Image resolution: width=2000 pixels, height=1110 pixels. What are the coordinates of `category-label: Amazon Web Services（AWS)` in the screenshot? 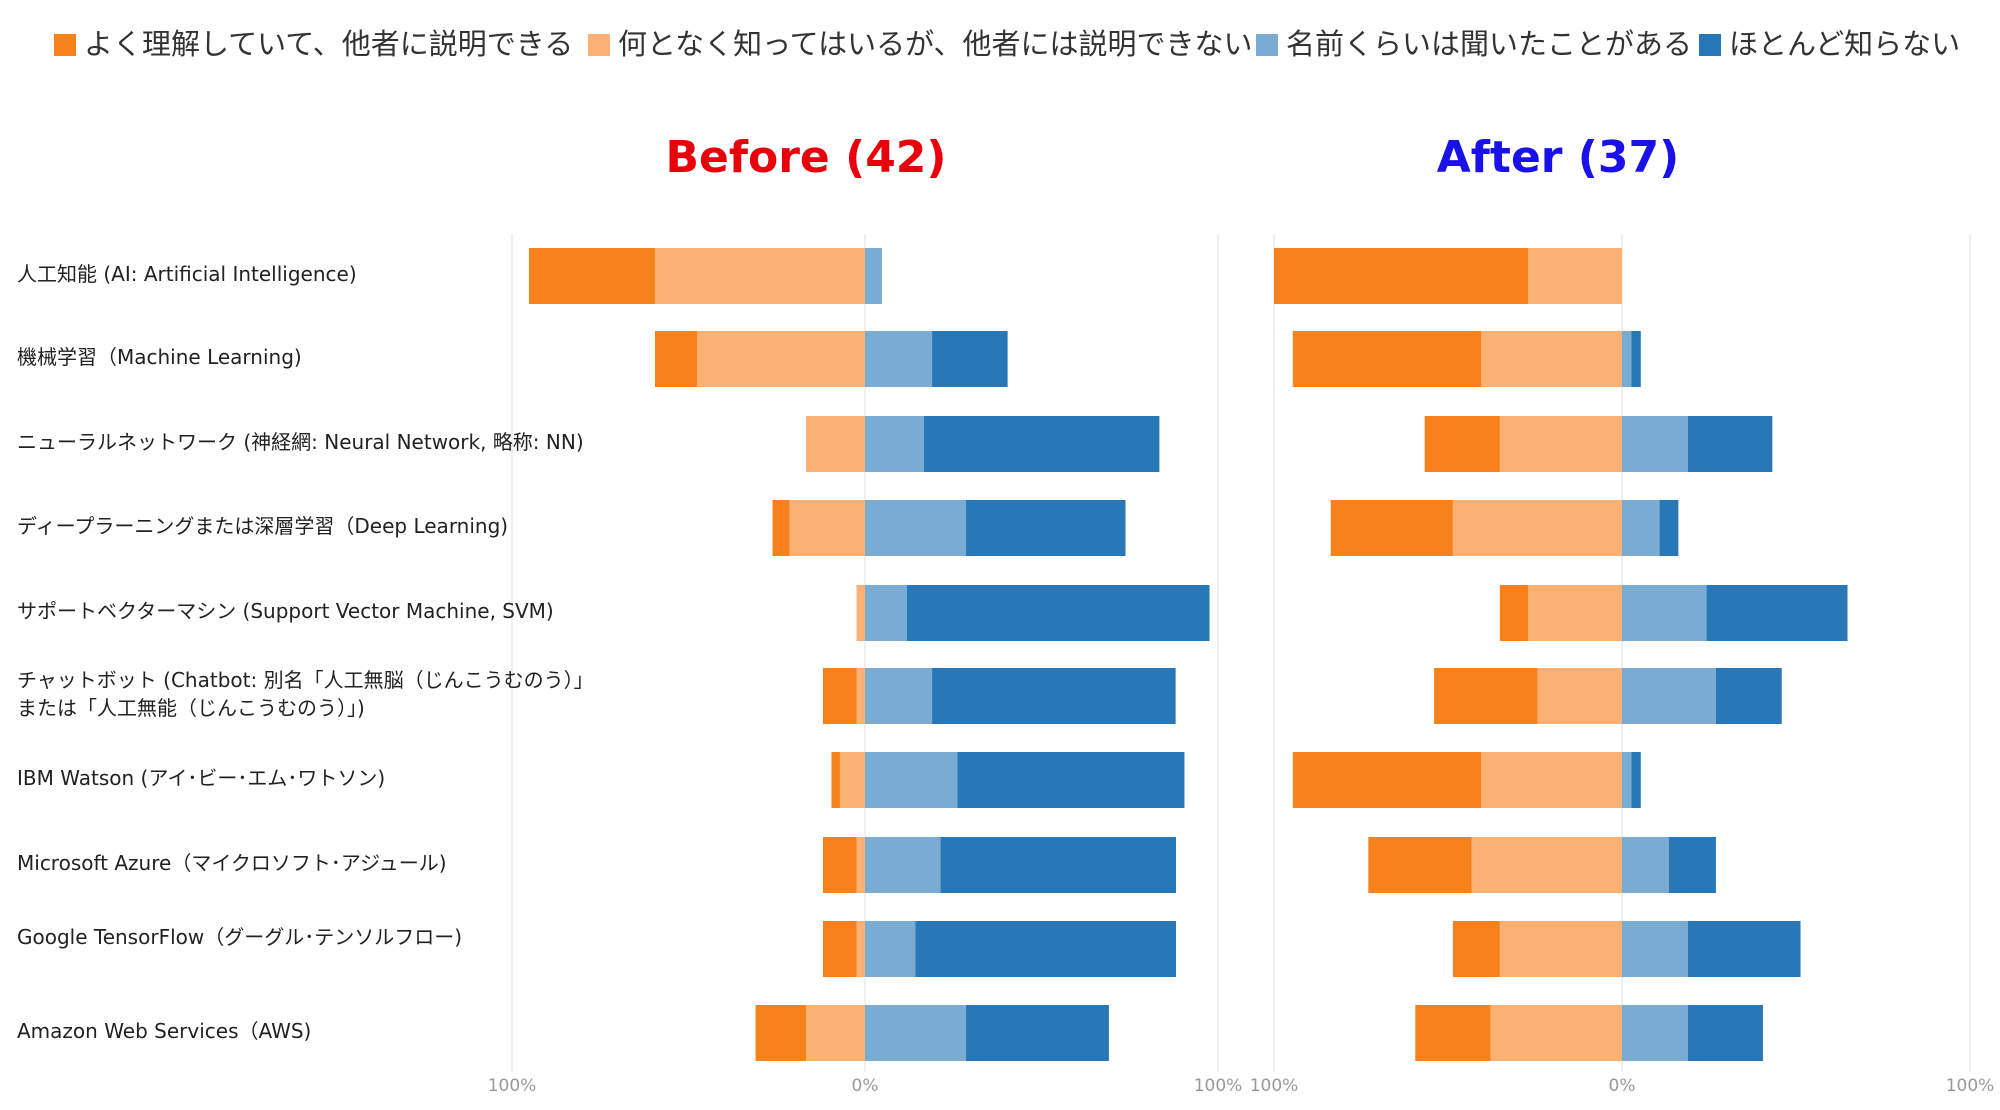 It's located at (164, 1031).